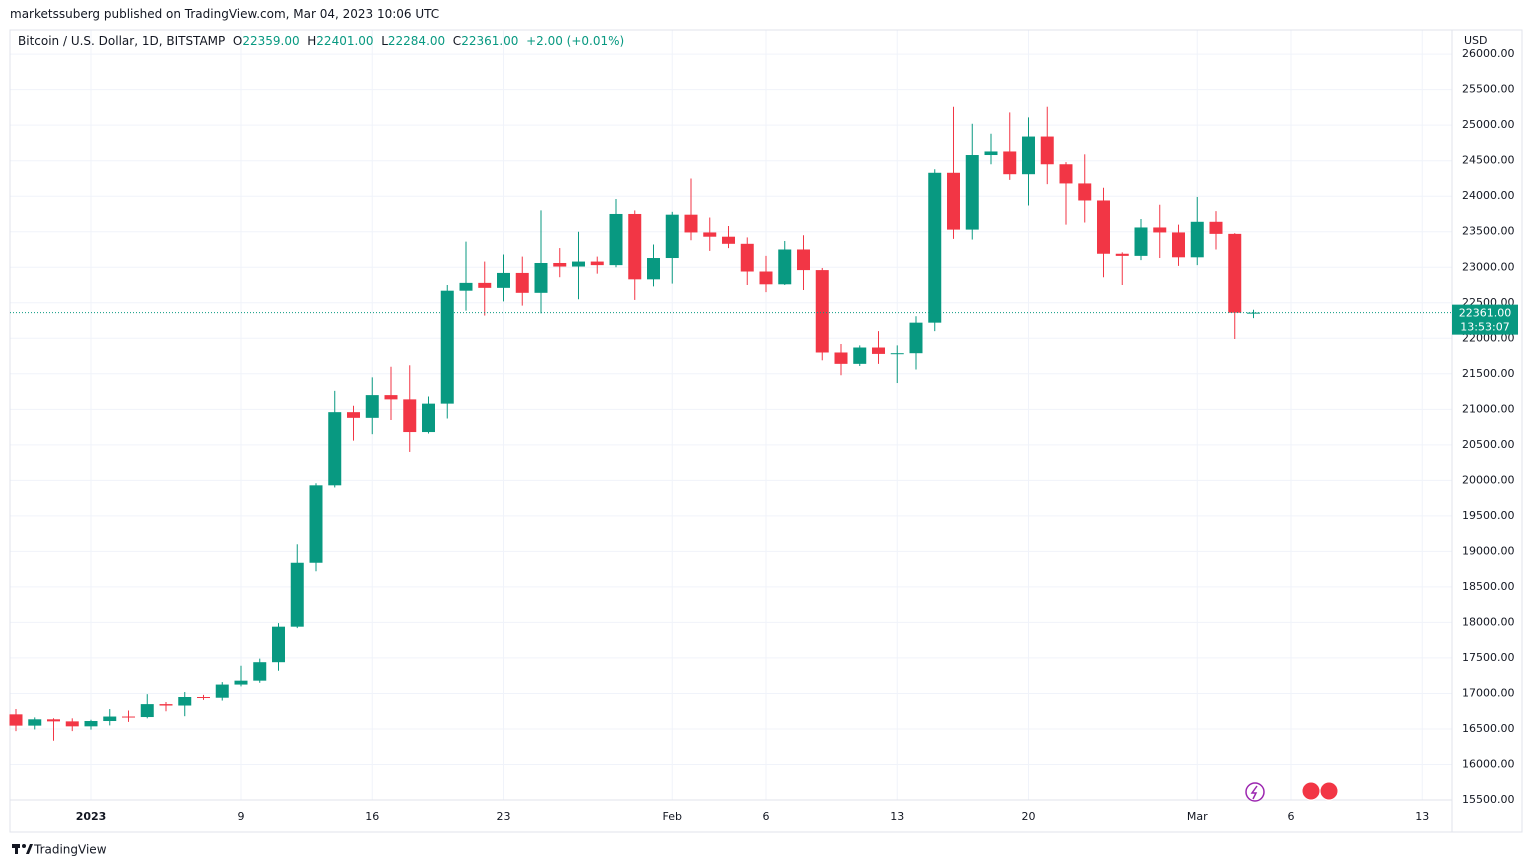 Image resolution: width=1533 pixels, height=867 pixels. Describe the element at coordinates (1488, 89) in the screenshot. I see `y-tick-label: 25500.00` at that location.